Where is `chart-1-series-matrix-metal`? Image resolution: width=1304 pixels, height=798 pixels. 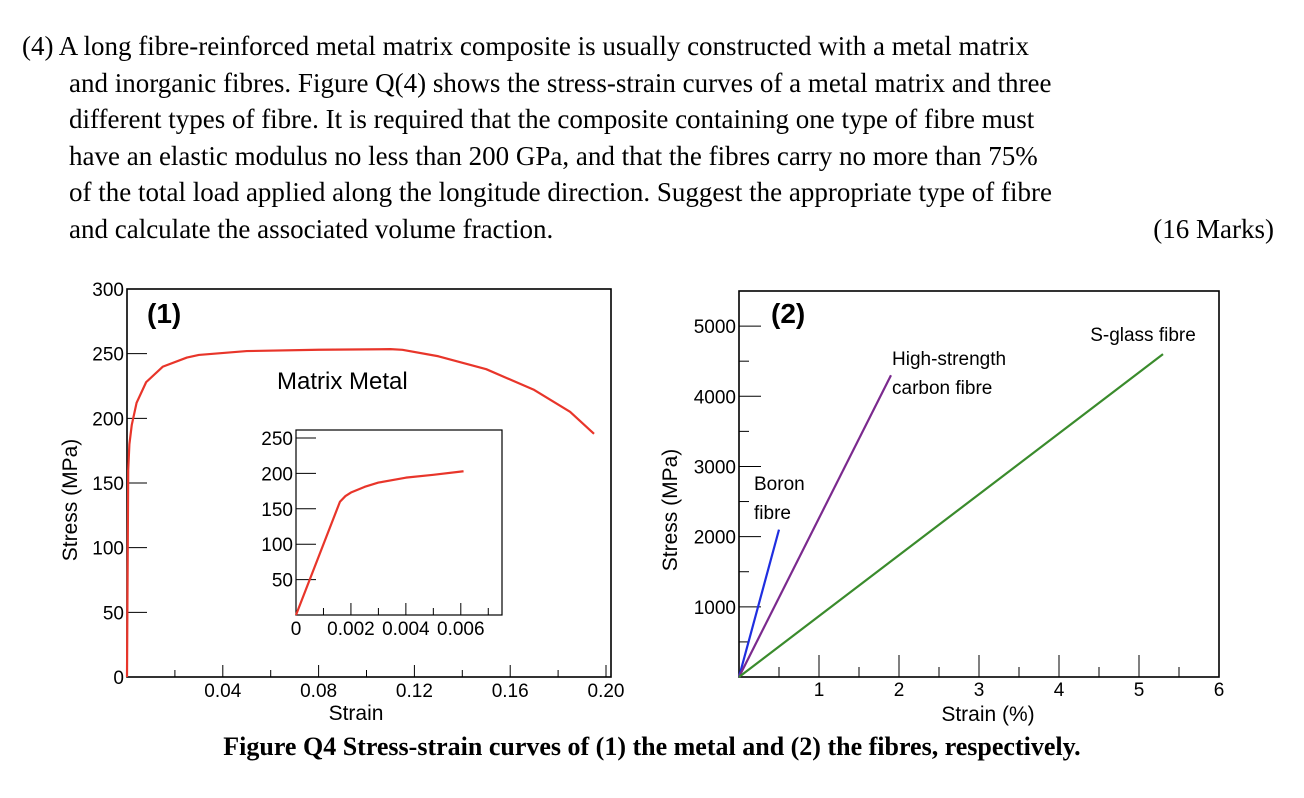
chart-1-series-matrix-metal is located at coordinates (360, 513).